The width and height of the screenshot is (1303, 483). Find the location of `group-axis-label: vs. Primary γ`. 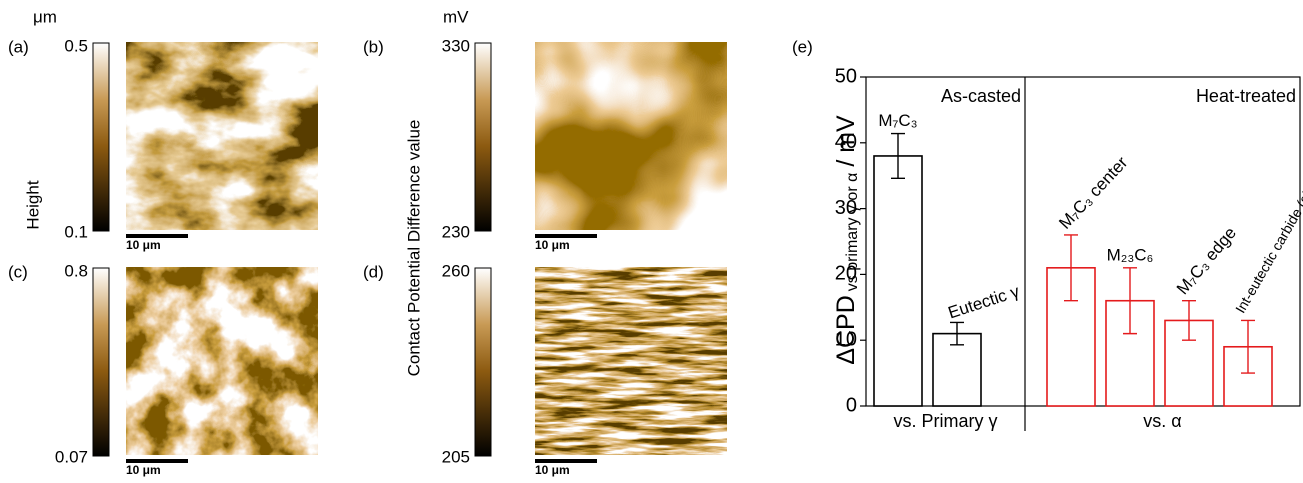

group-axis-label: vs. Primary γ is located at coordinates (945, 421).